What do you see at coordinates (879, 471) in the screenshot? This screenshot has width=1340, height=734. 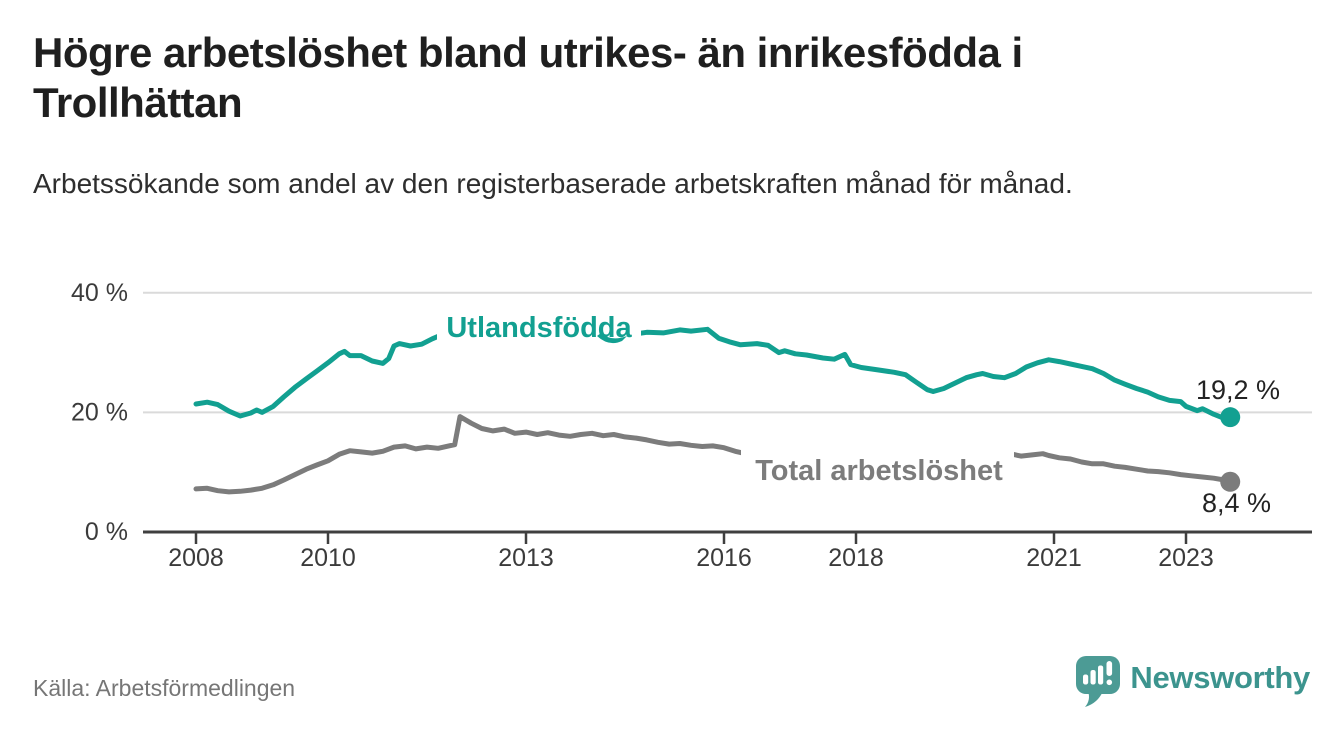 I see `series-label: Total arbetslöshet` at bounding box center [879, 471].